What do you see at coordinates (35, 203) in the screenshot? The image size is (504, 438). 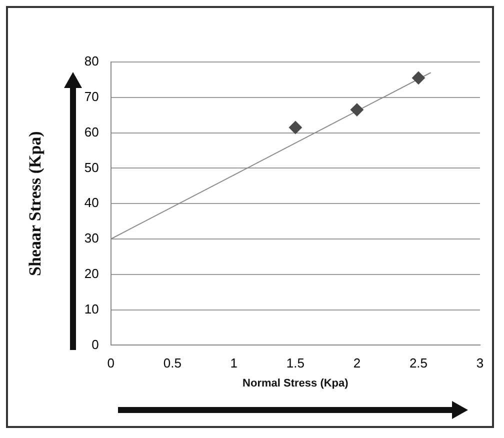 I see `y-axis-title: Sheaar Stress (Kpa)` at bounding box center [35, 203].